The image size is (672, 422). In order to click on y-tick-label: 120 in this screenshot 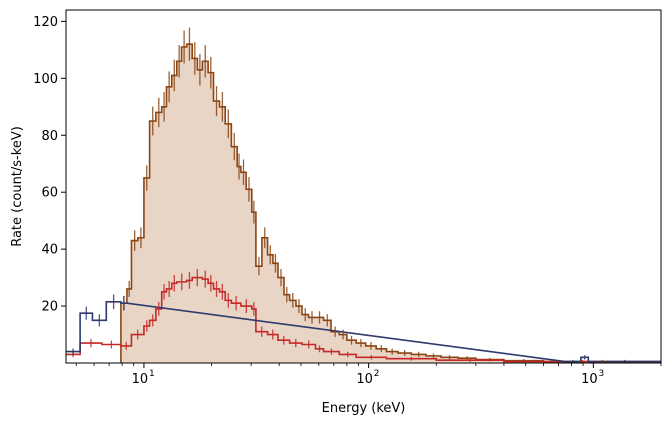, I will do `click(45, 22)`.